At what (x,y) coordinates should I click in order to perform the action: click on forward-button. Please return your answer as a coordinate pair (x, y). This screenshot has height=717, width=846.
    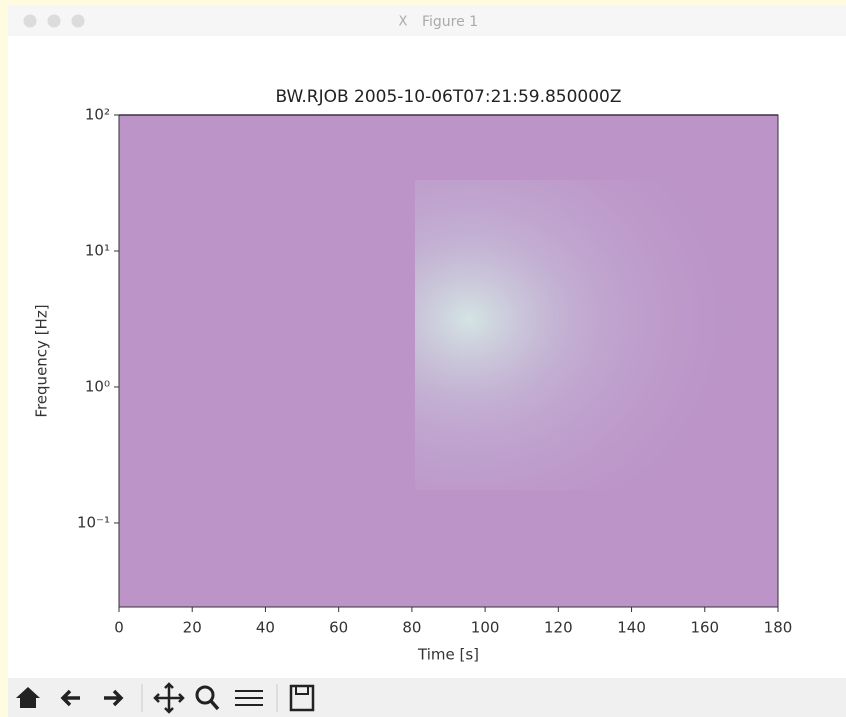
    Looking at the image, I should click on (114, 698).